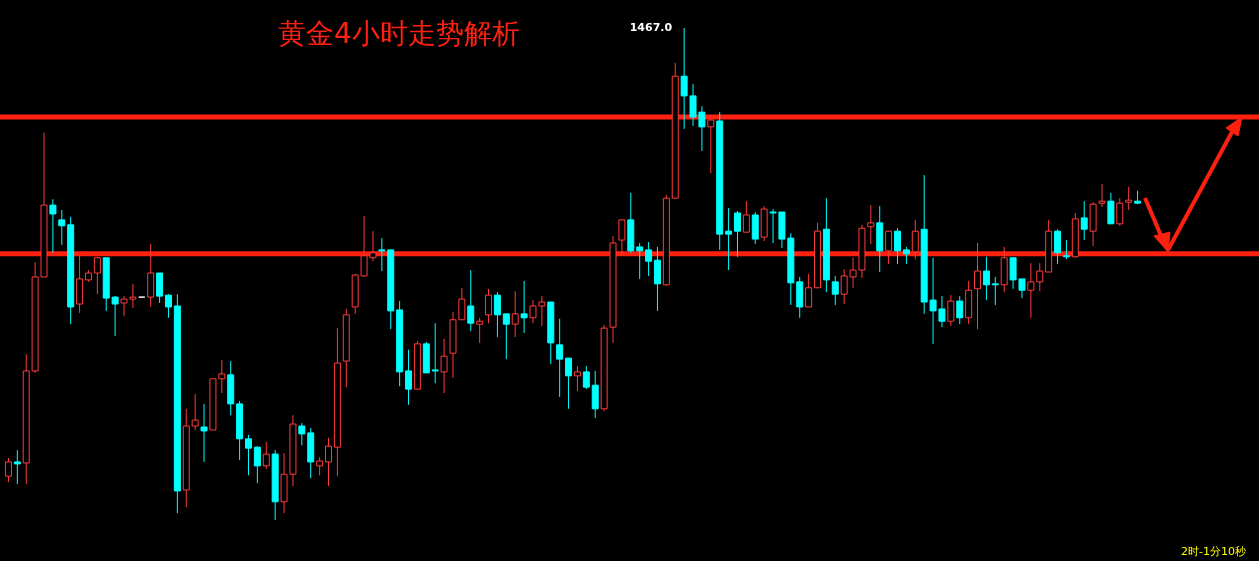 This screenshot has width=1259, height=561. I want to click on text: 2时-1分10秒, so click(1213, 551).